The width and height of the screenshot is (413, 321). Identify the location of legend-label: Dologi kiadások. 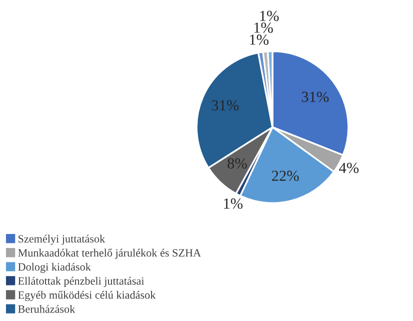
(54, 267).